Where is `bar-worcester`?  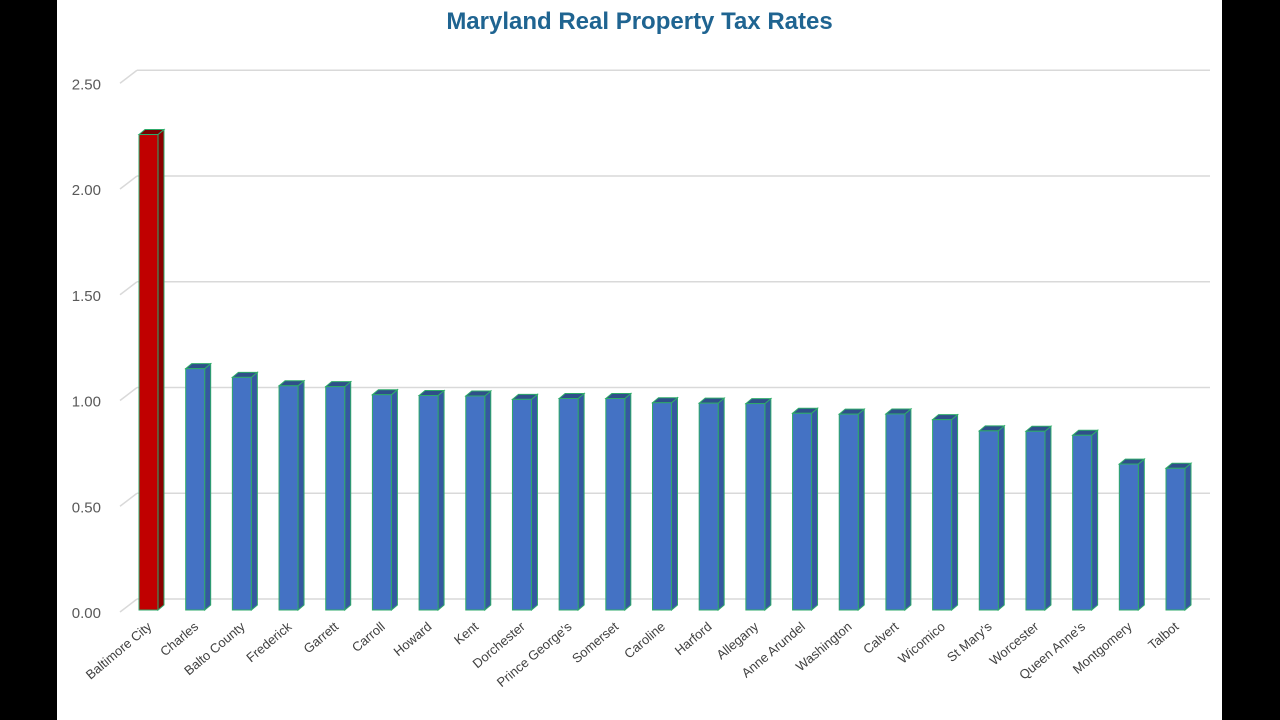 bar-worcester is located at coordinates (1038, 518).